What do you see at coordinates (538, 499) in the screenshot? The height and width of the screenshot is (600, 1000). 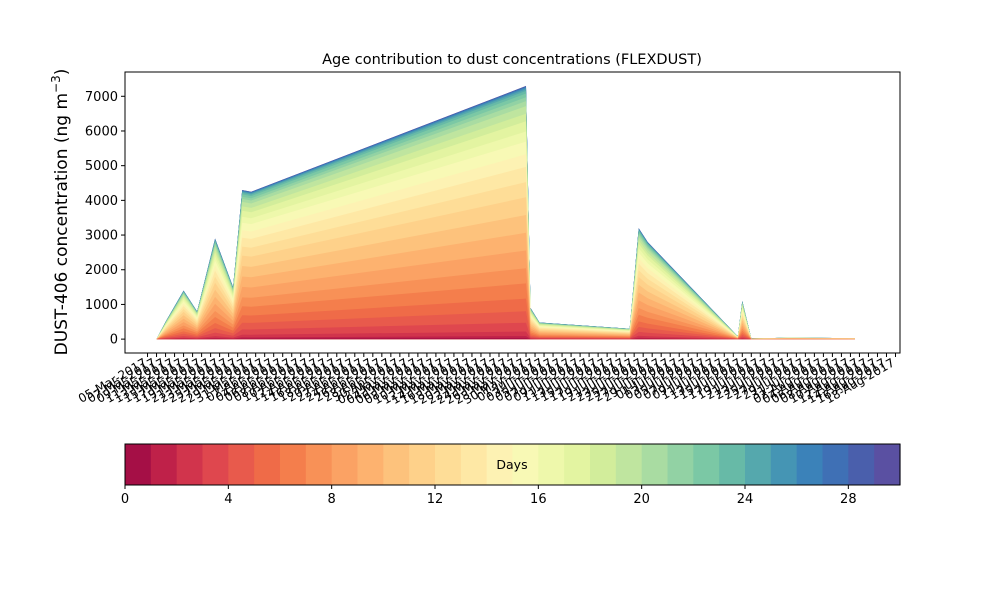 I see `colorbar-tick-label: 16` at bounding box center [538, 499].